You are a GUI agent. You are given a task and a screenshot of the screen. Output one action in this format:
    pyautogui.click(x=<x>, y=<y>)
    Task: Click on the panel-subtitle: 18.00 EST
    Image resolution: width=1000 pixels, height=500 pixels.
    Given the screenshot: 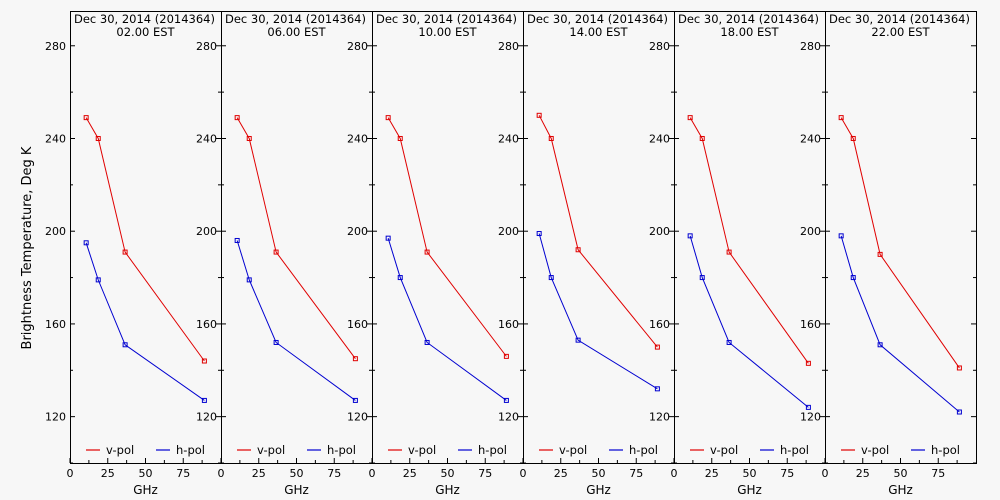 What is the action you would take?
    pyautogui.click(x=749, y=32)
    